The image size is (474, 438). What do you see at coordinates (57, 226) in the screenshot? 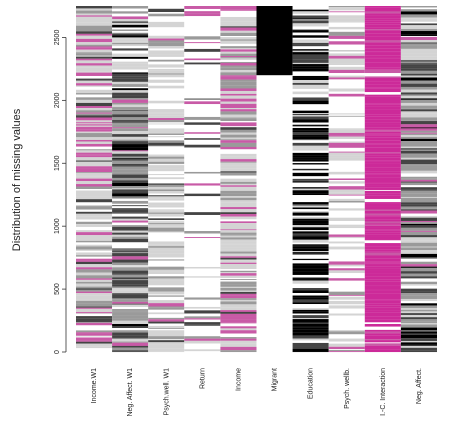
I see `y-tick-label: 1000` at bounding box center [57, 226].